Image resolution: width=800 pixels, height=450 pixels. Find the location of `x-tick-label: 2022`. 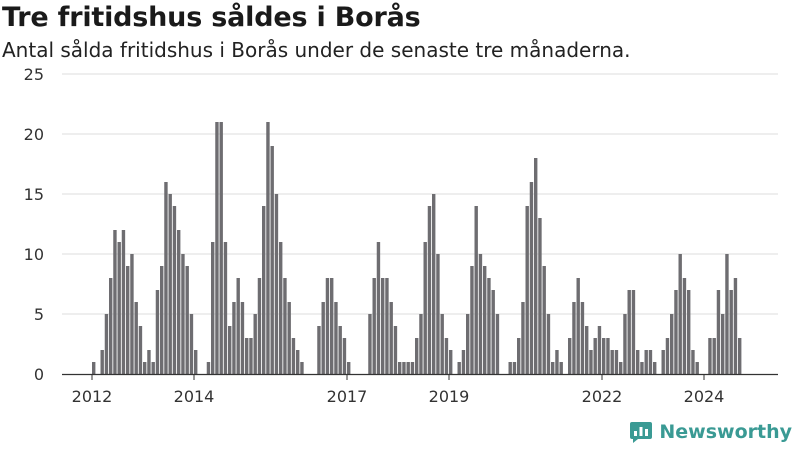

x-tick-label: 2022 is located at coordinates (602, 396).